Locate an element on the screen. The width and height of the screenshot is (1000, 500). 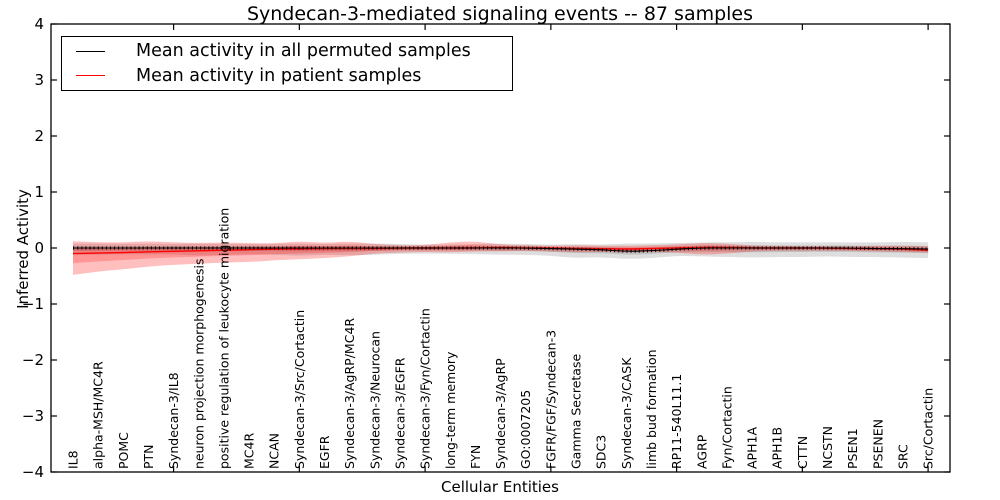
x-category-label: alpha-MSH/MC4R is located at coordinates (98, 415).